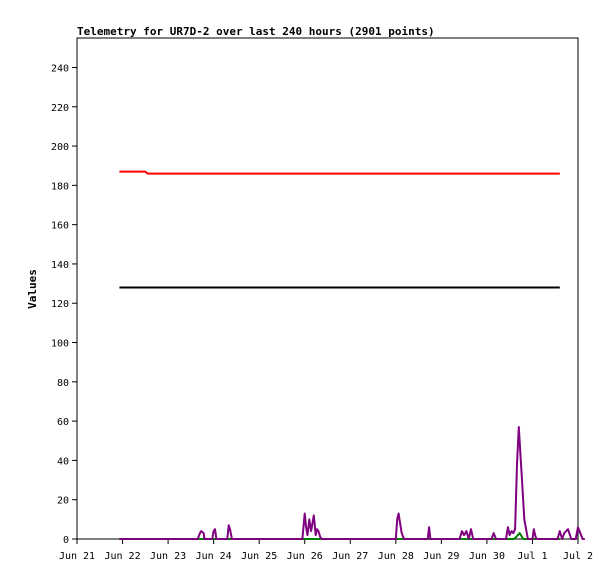 This screenshot has width=615, height=579. Describe the element at coordinates (60, 186) in the screenshot. I see `y-tick-label: 180` at that location.